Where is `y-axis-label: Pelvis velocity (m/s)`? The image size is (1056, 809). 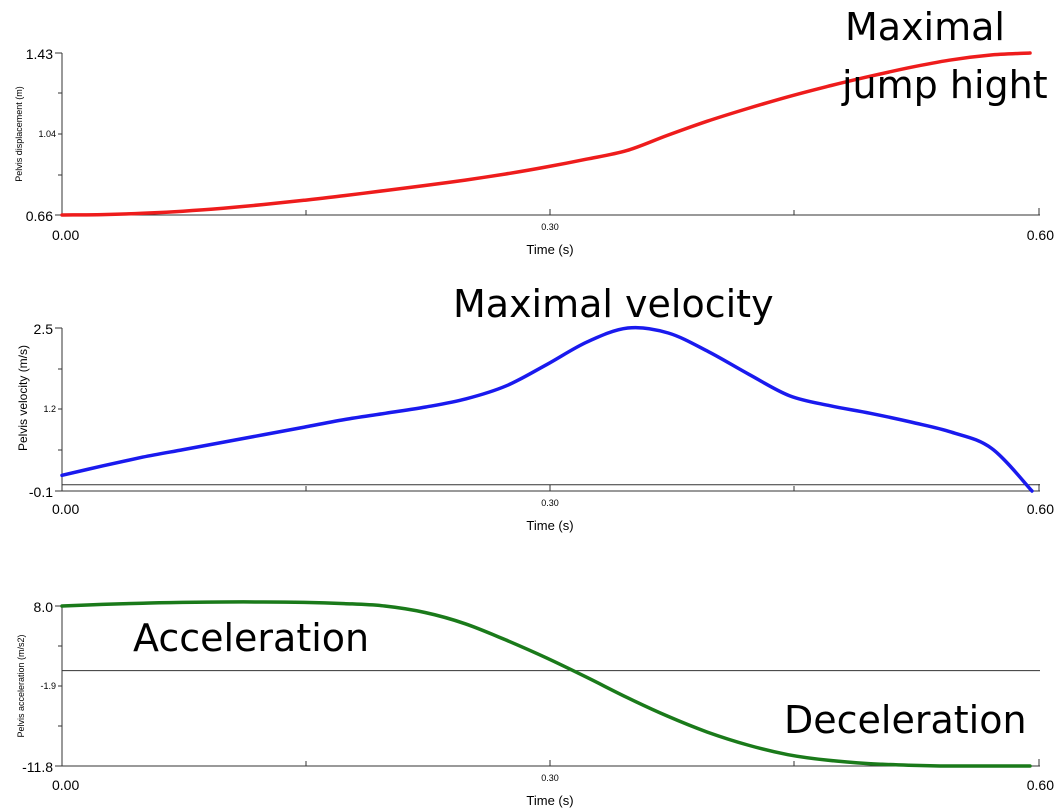 y-axis-label: Pelvis velocity (m/s) is located at coordinates (23, 398).